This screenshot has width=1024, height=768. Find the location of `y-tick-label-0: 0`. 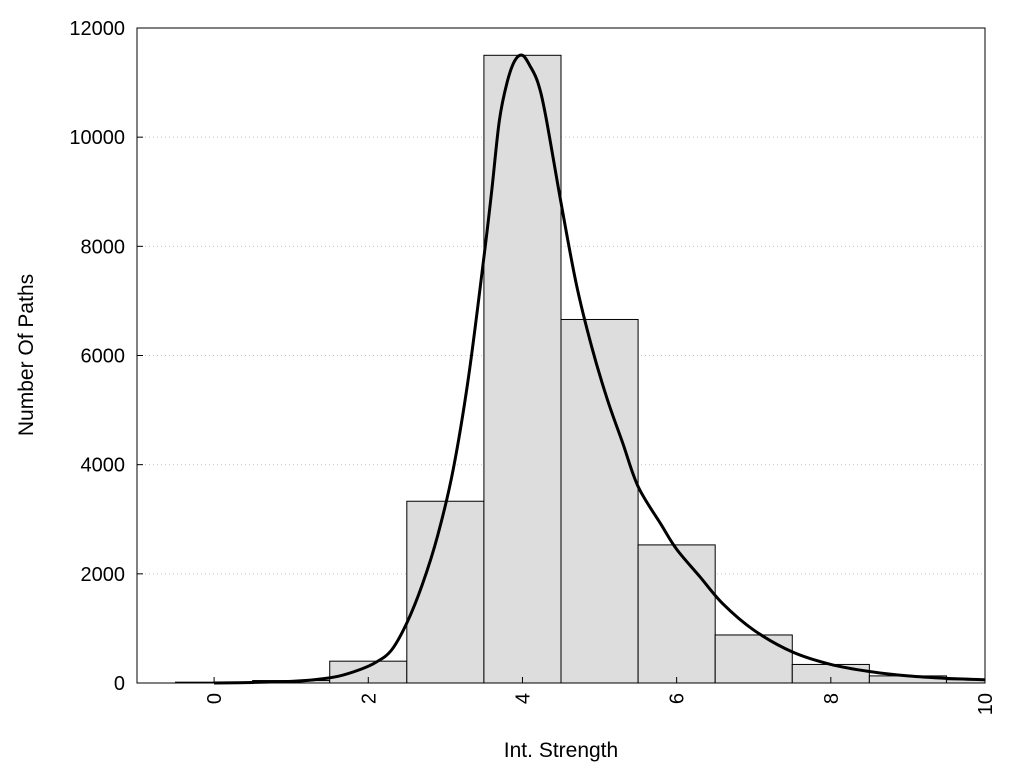

y-tick-label-0: 0 is located at coordinates (119, 684).